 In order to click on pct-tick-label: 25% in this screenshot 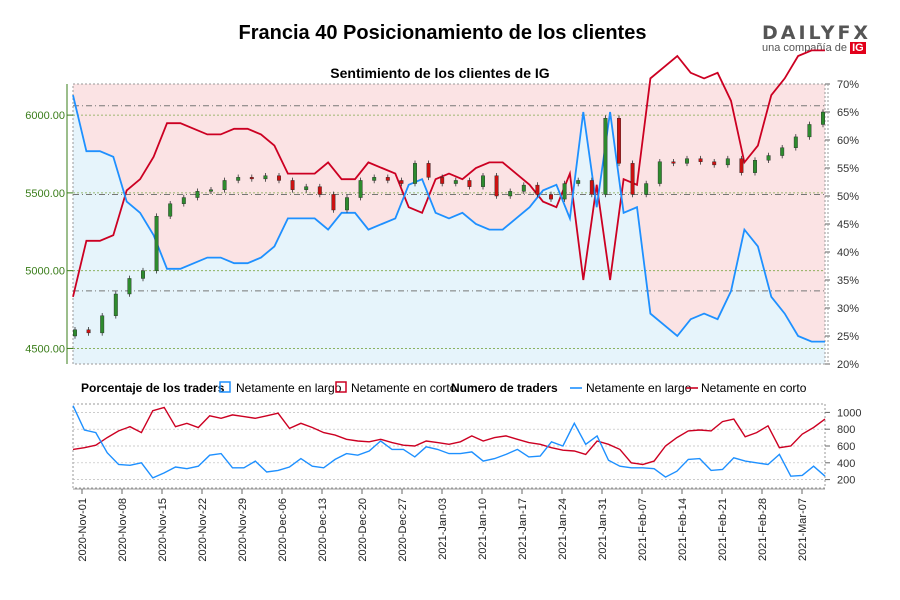, I will do `click(848, 337)`.